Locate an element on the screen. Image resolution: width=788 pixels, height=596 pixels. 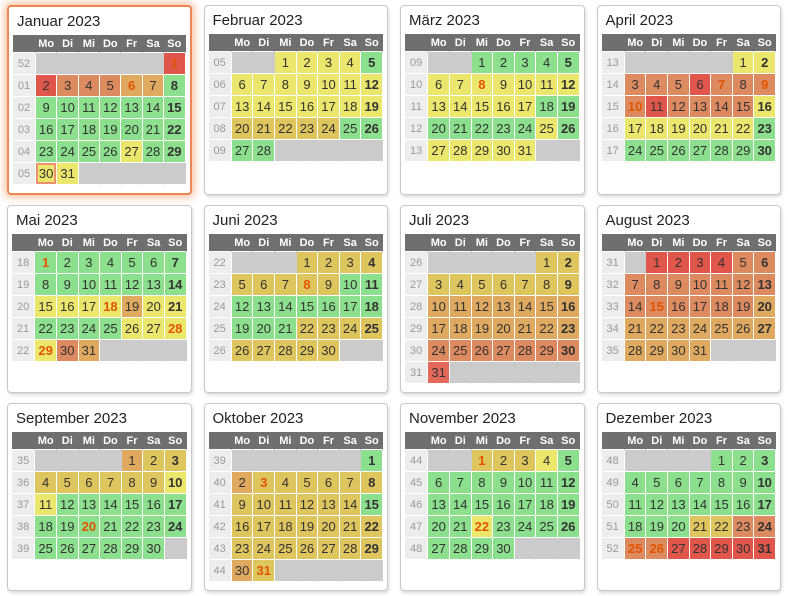
day-cell: 17 is located at coordinates (765, 505).